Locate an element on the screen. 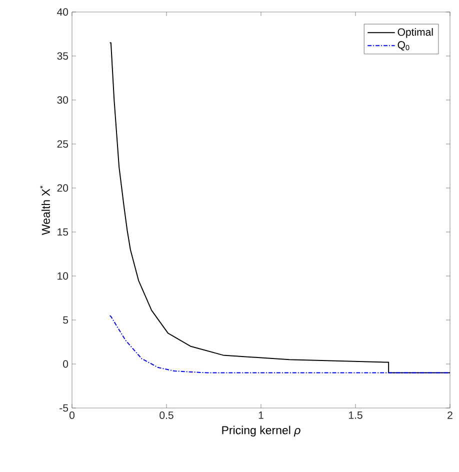 The width and height of the screenshot is (459, 472). y-axis-title: Wealth X$^{*}$ is located at coordinates (45, 210).